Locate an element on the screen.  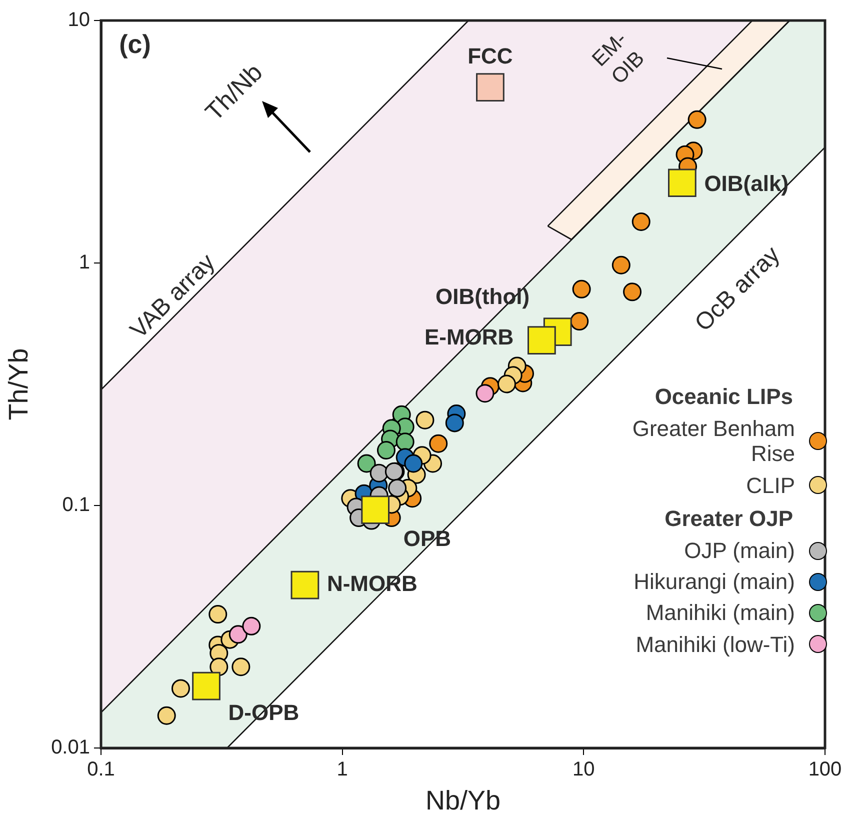
y-tick-label: 0.01 is located at coordinates (70, 747).